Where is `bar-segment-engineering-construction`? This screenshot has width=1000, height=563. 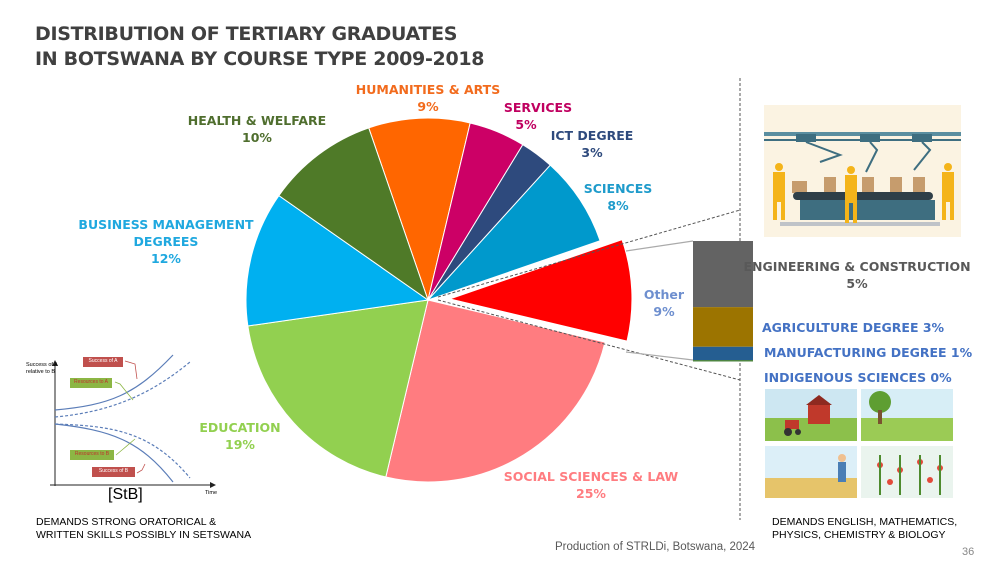 bar-segment-engineering-construction is located at coordinates (723, 274).